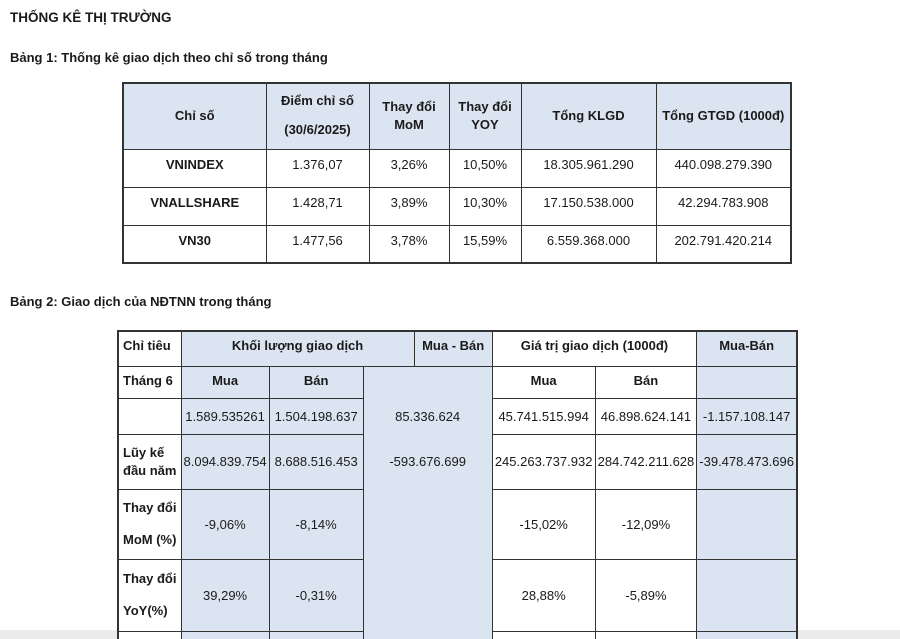 This screenshot has width=900, height=639. Describe the element at coordinates (409, 168) in the screenshot. I see `table-cell: 3,26%` at that location.